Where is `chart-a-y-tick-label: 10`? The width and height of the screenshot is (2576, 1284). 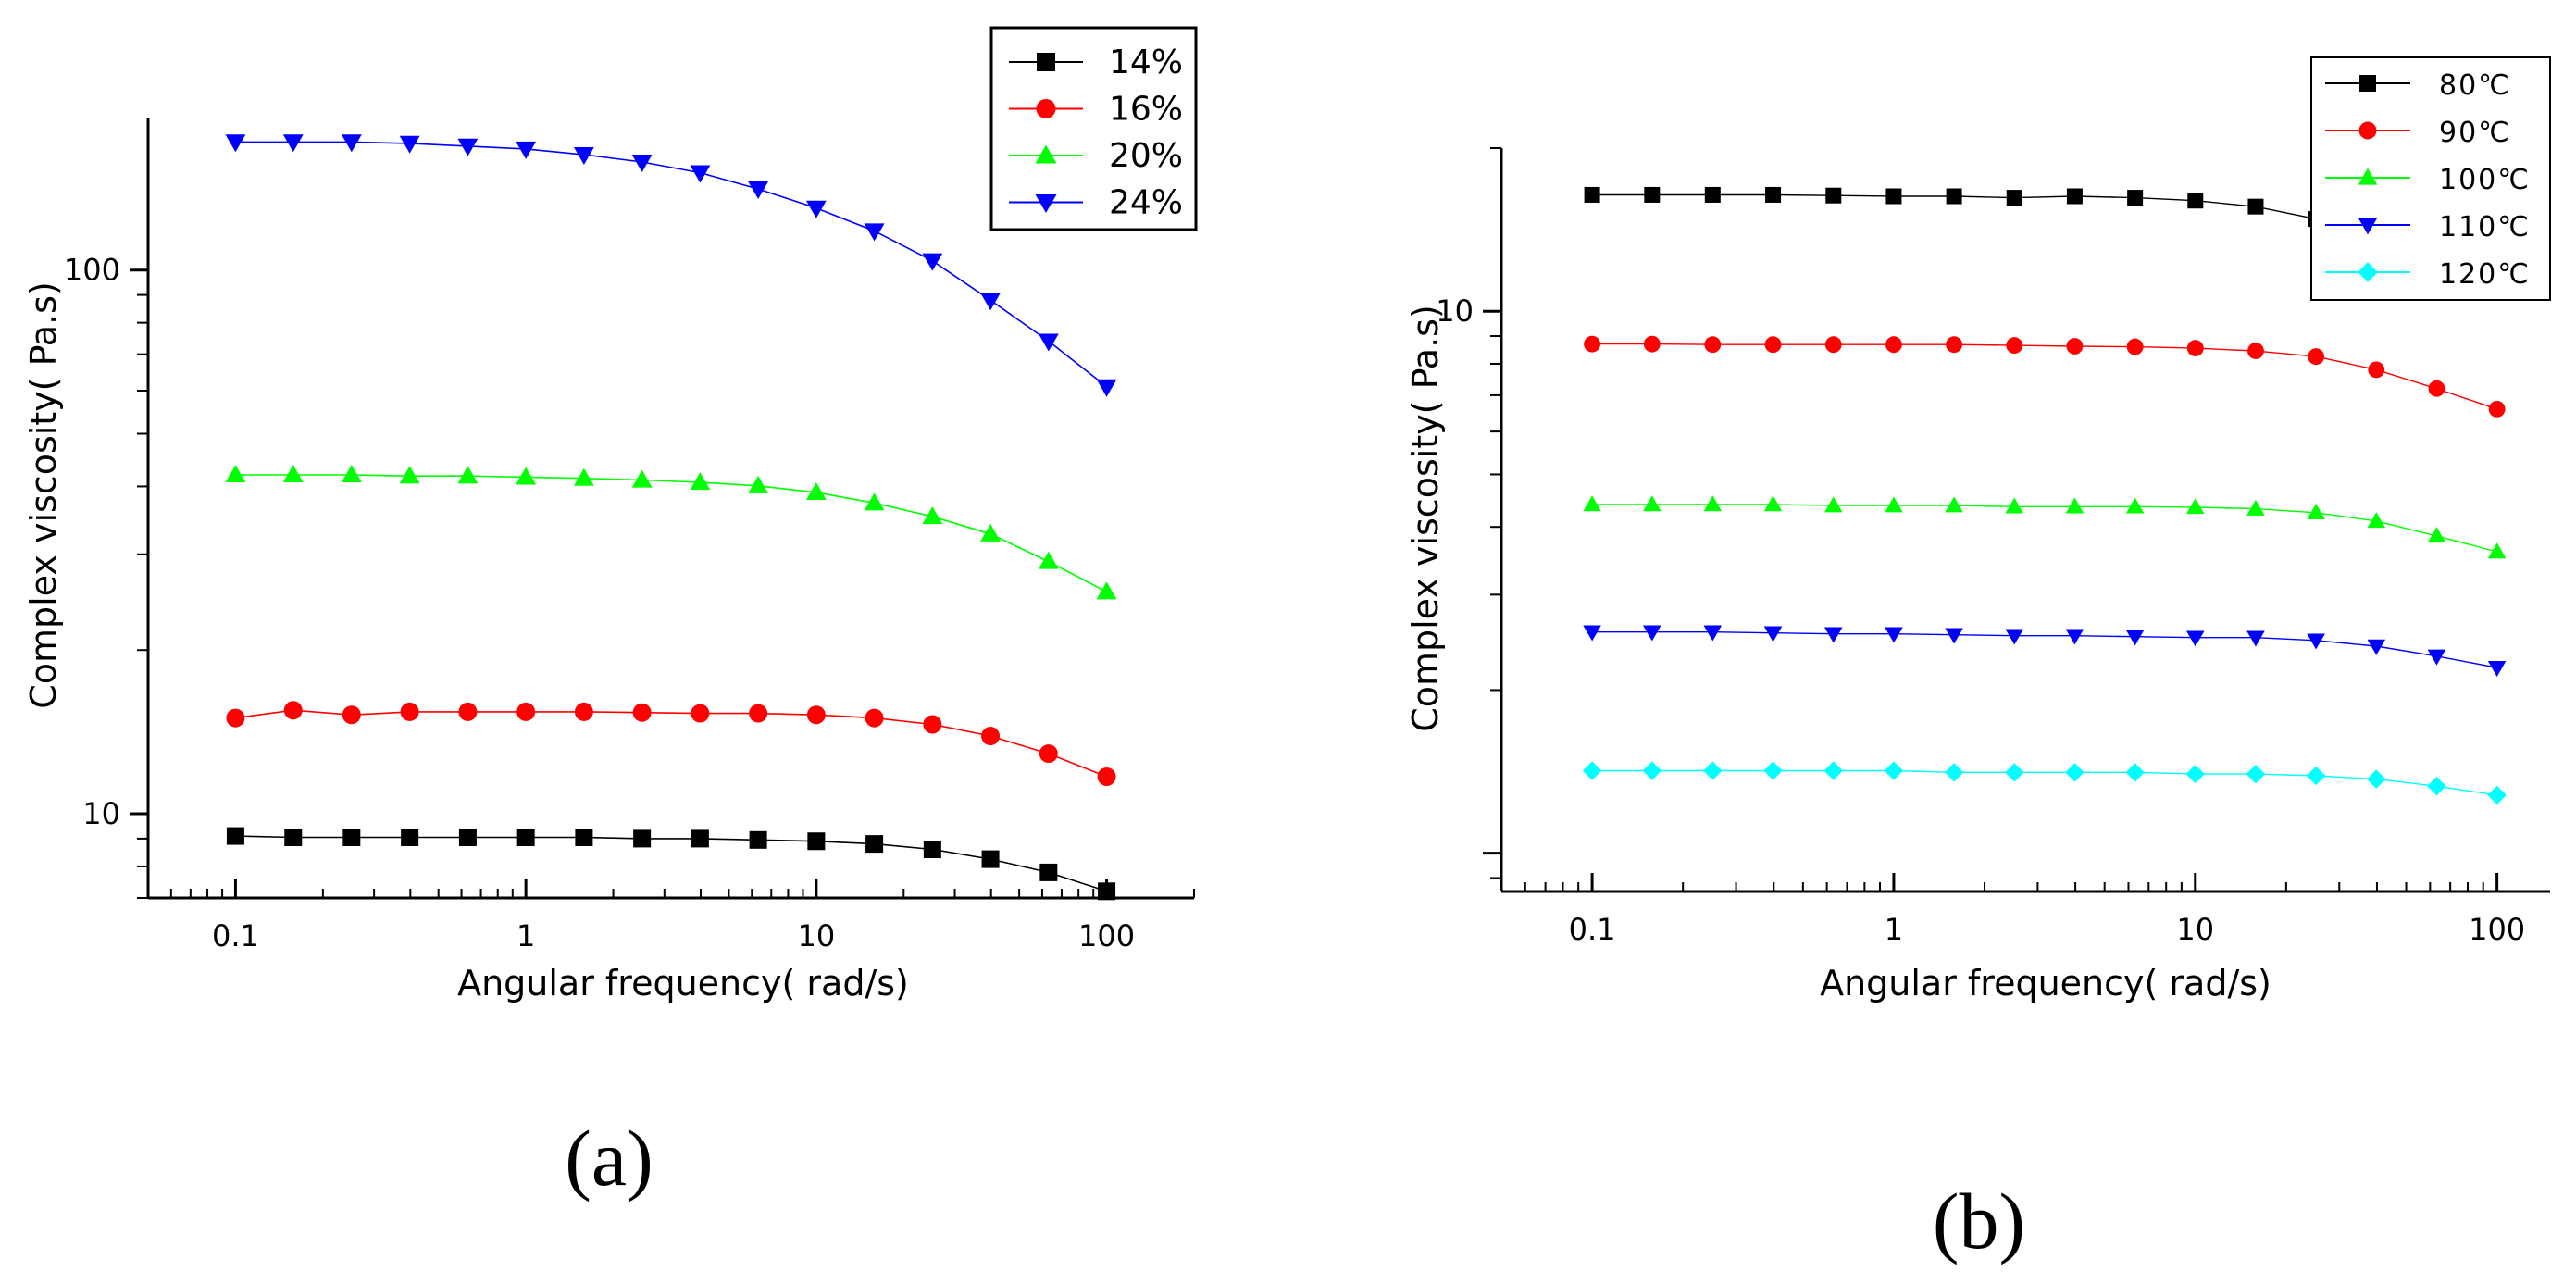 chart-a-y-tick-label: 10 is located at coordinates (101, 813).